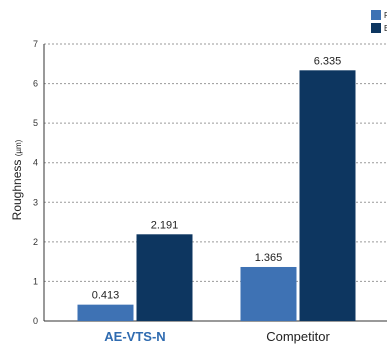  What do you see at coordinates (298, 336) in the screenshot?
I see `x-category-label: Competitor` at bounding box center [298, 336].